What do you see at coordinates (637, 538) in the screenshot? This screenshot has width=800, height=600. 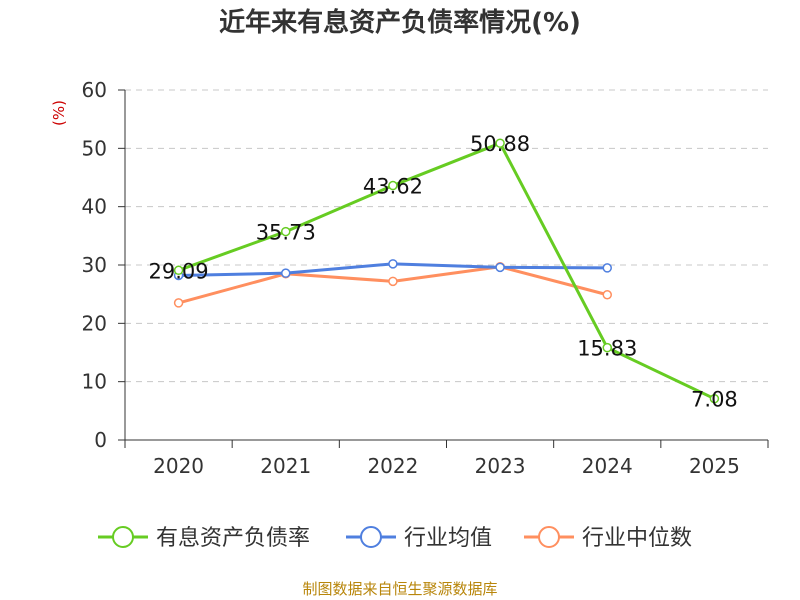 I see `legend-label: 行业中位数` at bounding box center [637, 538].